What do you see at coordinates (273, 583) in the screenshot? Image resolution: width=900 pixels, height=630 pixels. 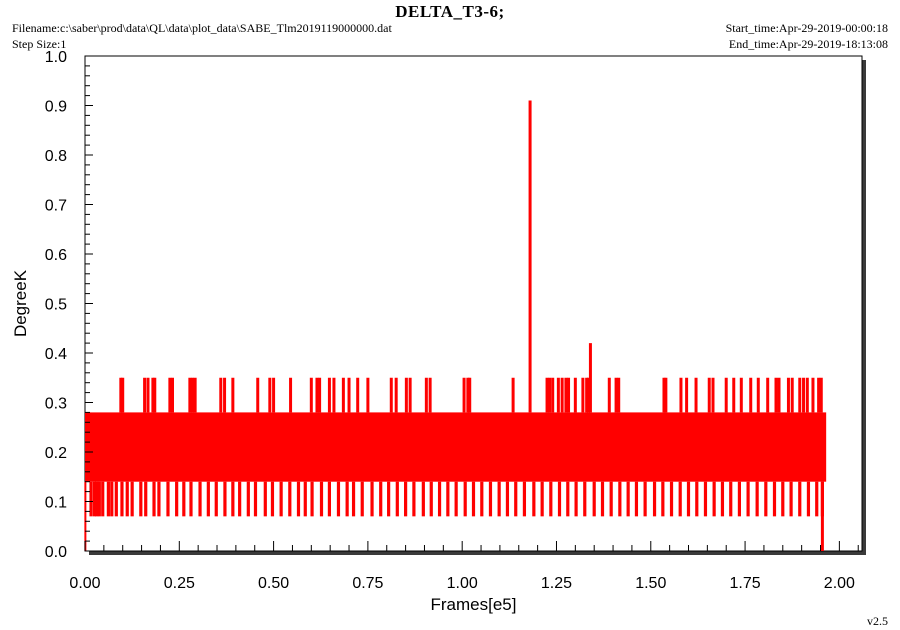 I see `x-tick-label: 0.50` at bounding box center [273, 583].